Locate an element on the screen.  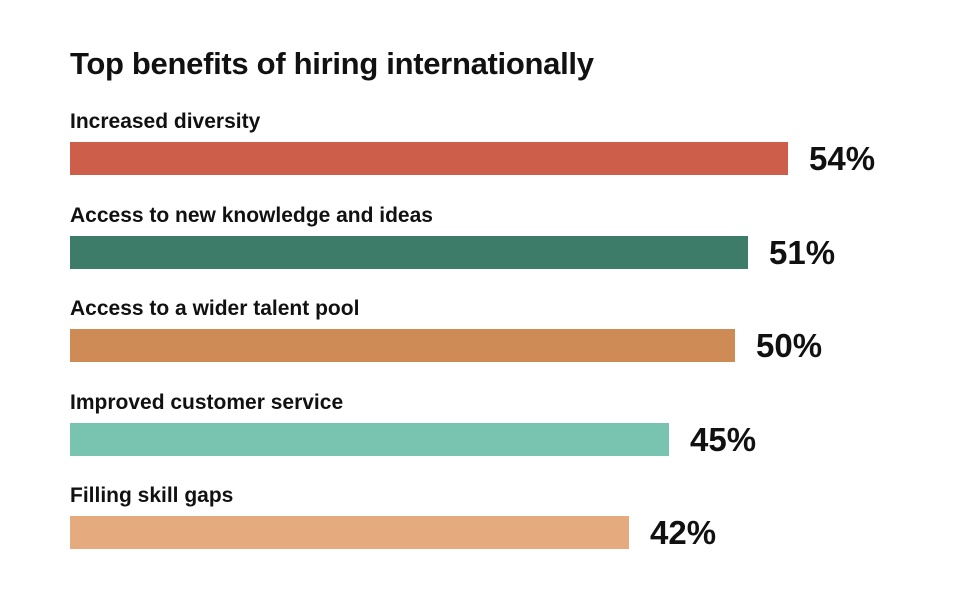
value-label: 54% is located at coordinates (842, 158).